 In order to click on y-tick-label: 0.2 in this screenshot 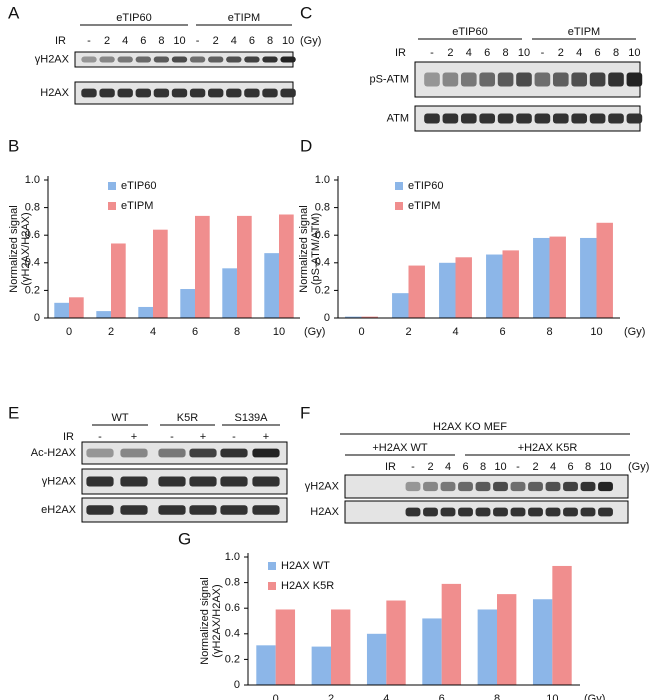, I will do `click(32, 290)`.